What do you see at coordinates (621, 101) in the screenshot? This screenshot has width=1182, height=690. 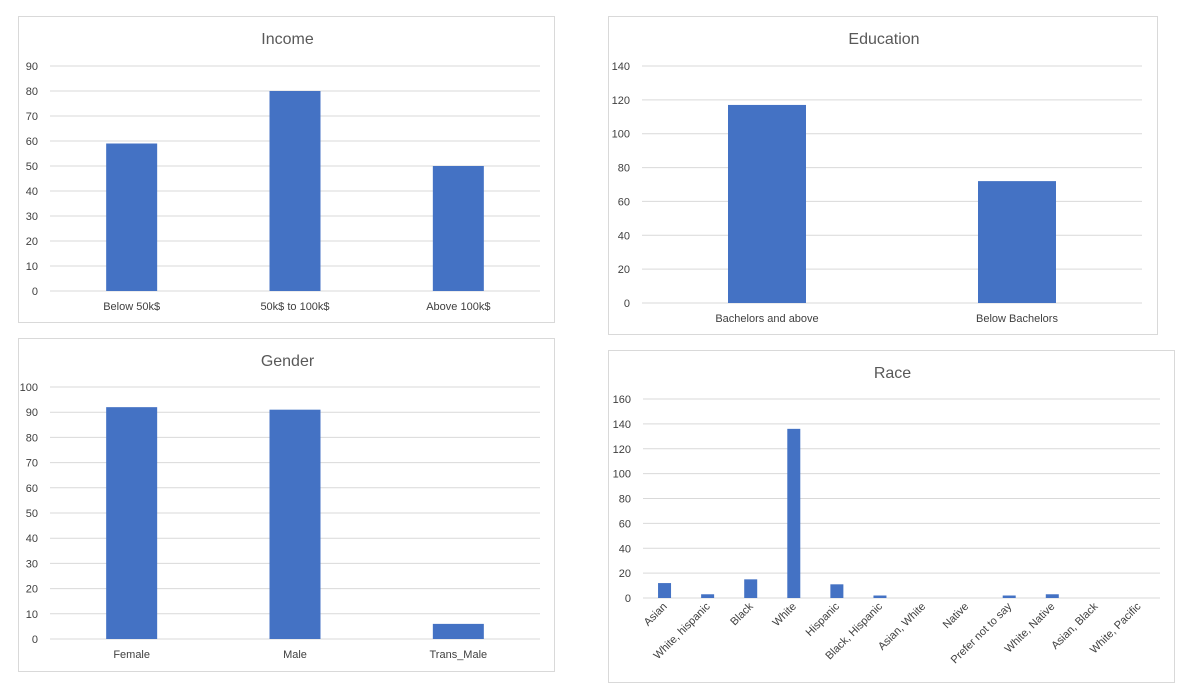 I see `education-y-tick-label: 120` at bounding box center [621, 101].